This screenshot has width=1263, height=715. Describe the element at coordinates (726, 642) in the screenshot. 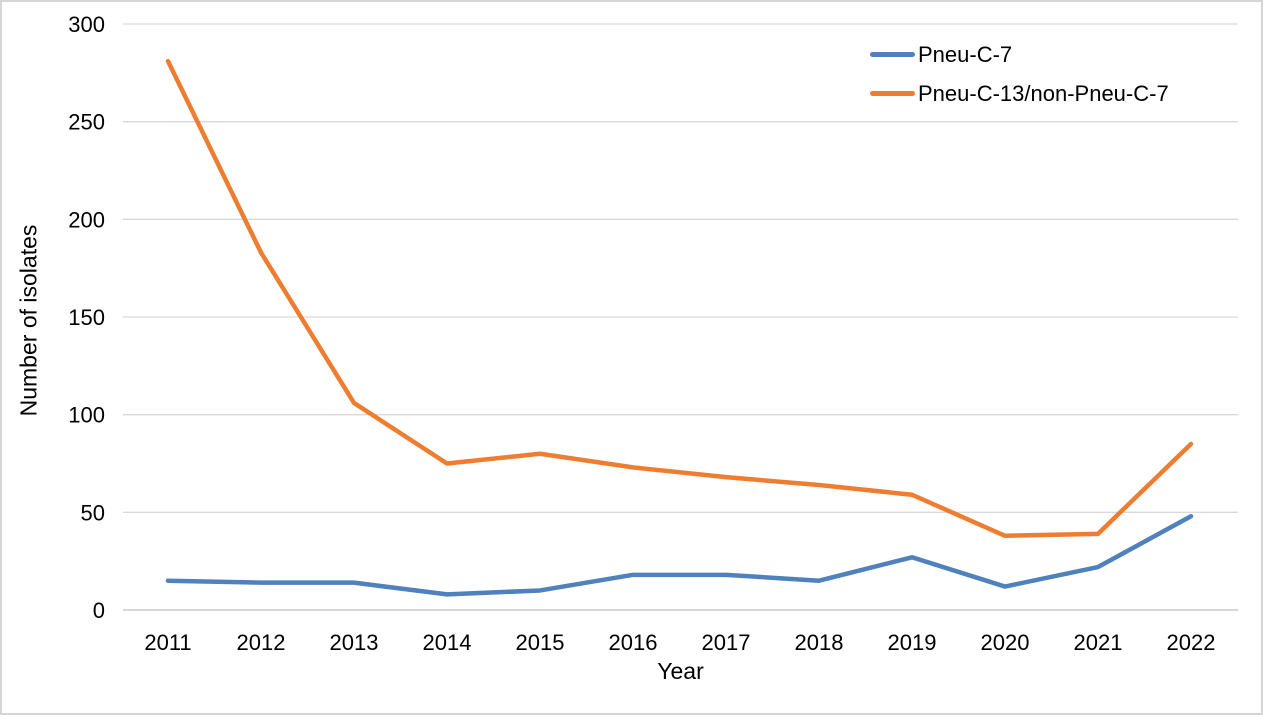

I see `x-tick-label: 2017` at that location.